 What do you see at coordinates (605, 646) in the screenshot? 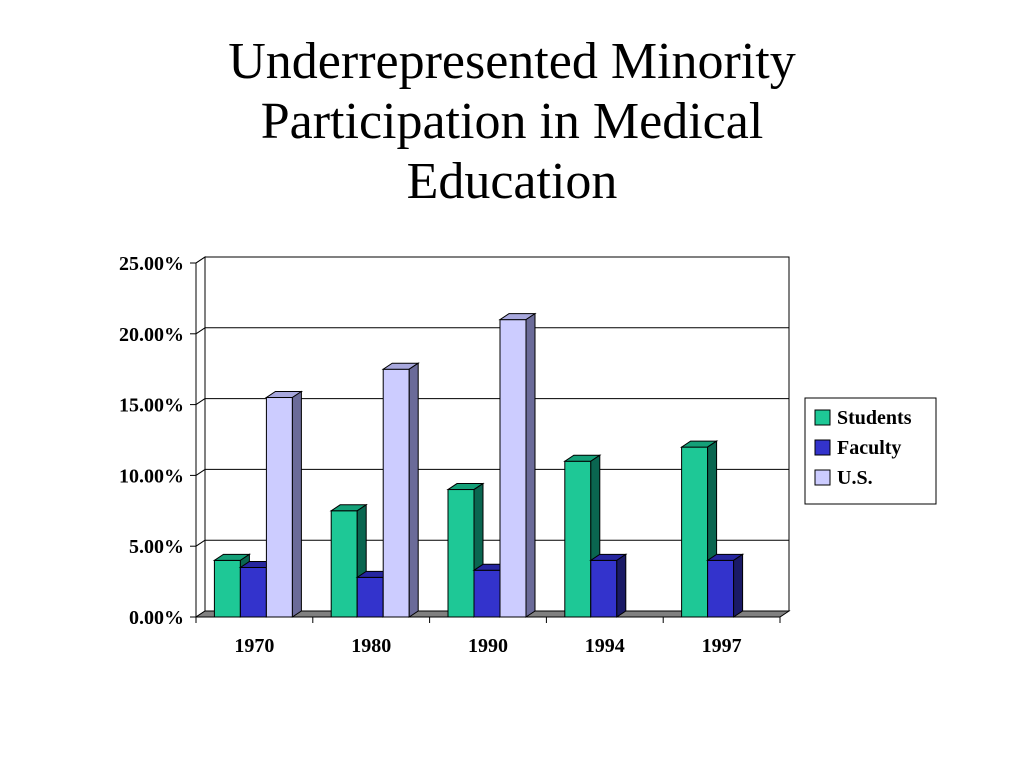
I see `x-tick-label: 1994` at bounding box center [605, 646].